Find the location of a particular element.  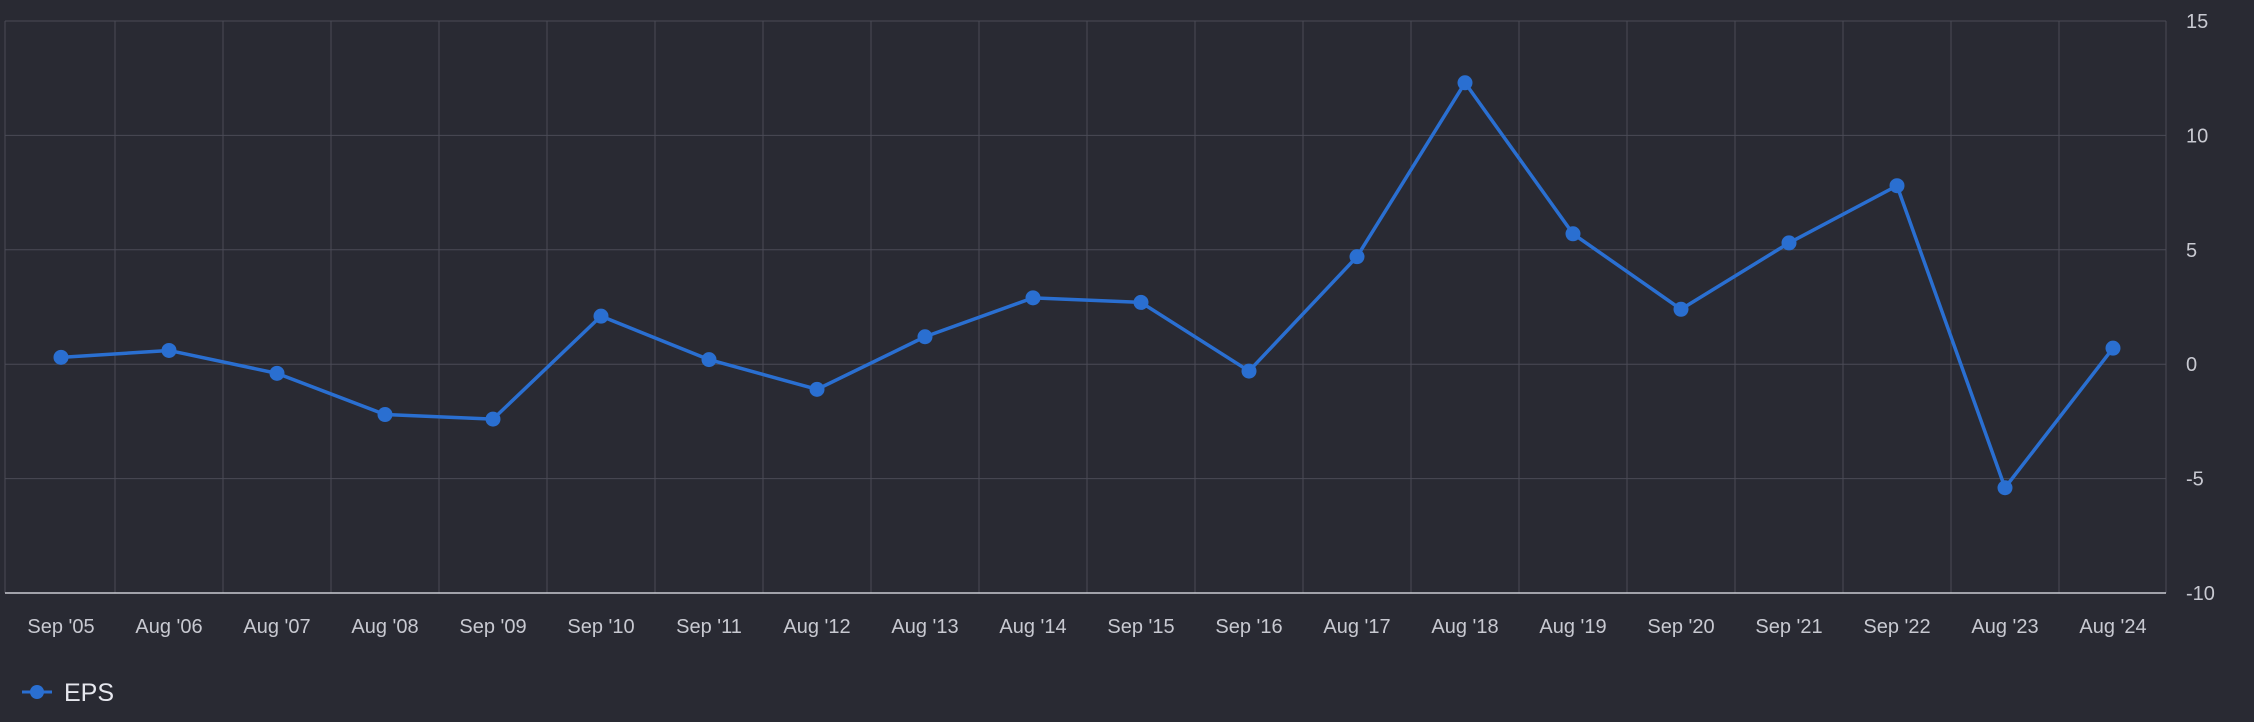

x-tick-label: Sep '20 is located at coordinates (1680, 627).